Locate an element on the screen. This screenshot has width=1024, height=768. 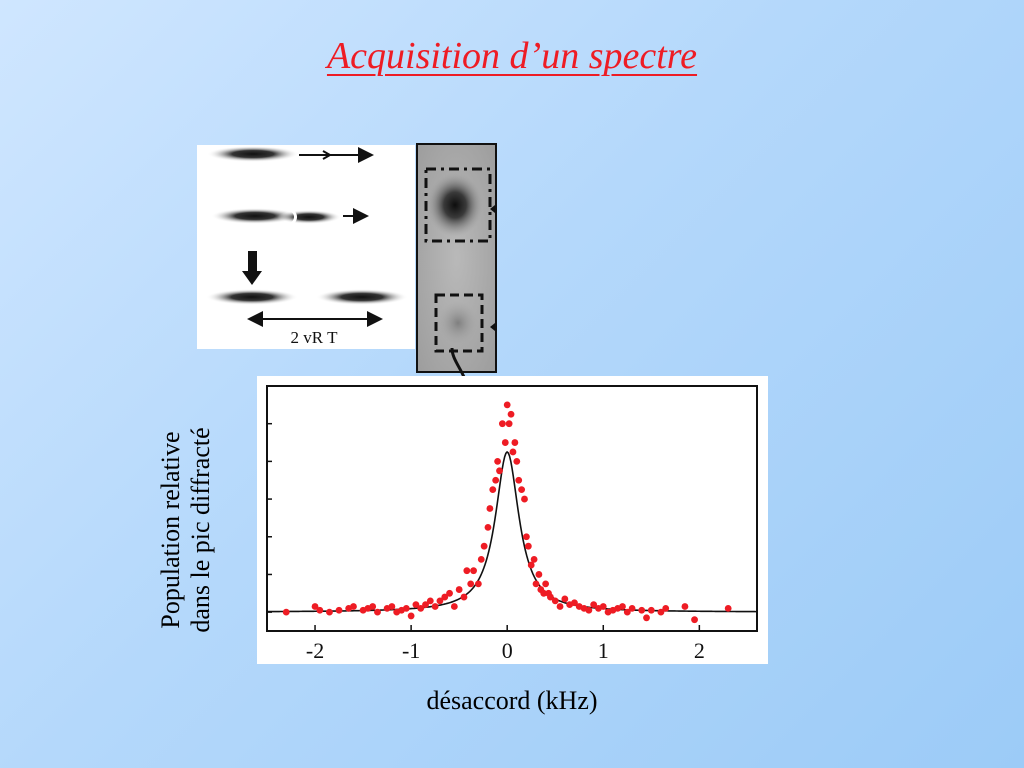
diffracted-cloud-spot is located at coordinates (458, 323).